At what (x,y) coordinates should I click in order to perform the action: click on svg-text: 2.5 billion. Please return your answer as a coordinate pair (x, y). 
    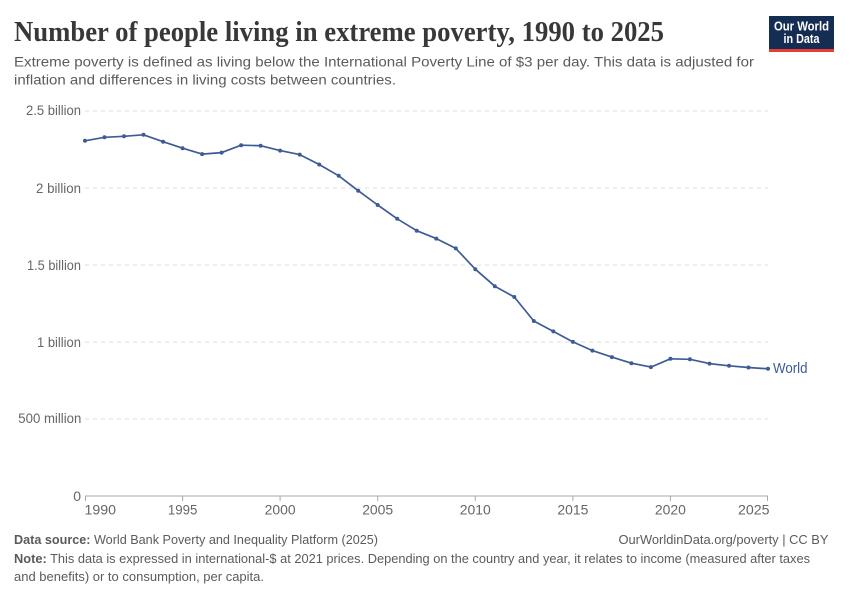
    Looking at the image, I should click on (53, 110).